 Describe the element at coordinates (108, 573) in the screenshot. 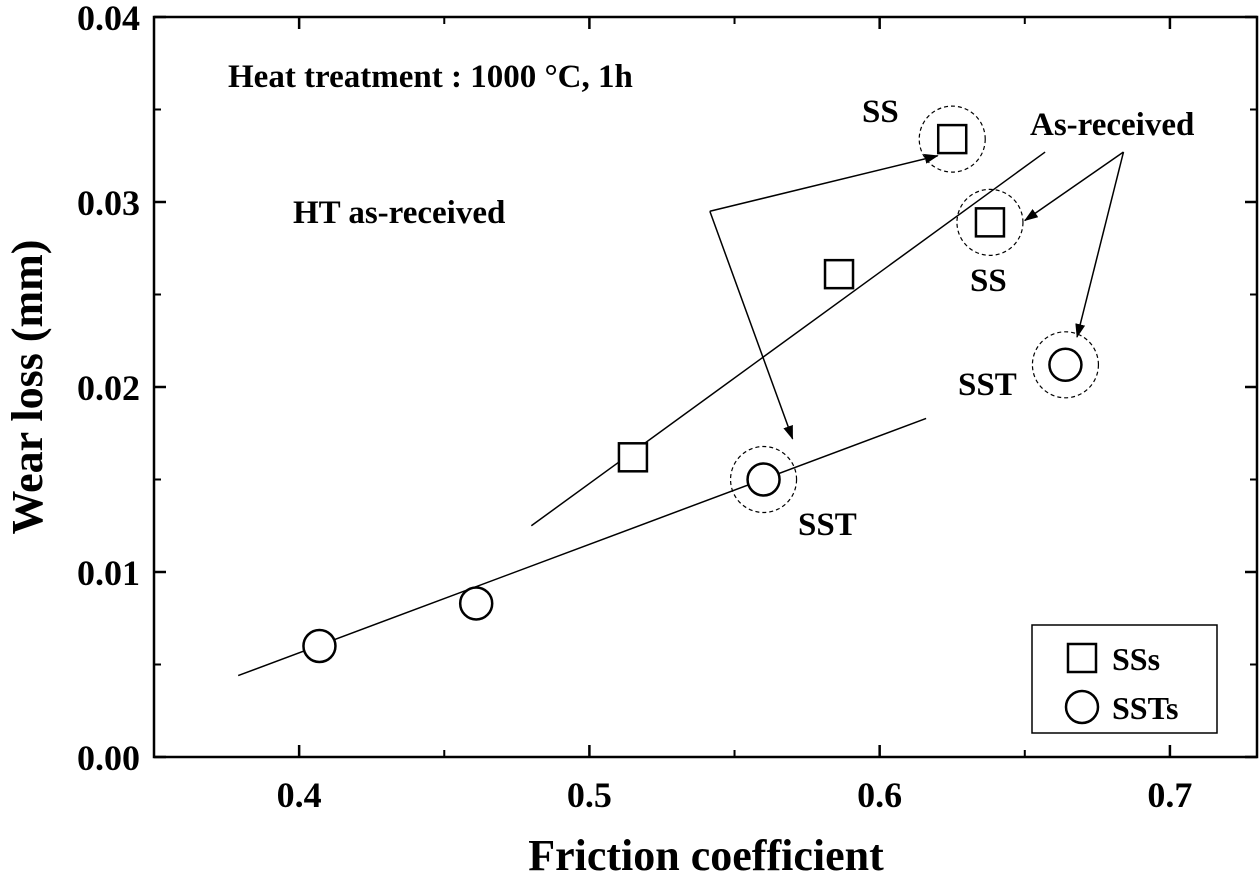

I see `y-tick-label: 0.01` at that location.